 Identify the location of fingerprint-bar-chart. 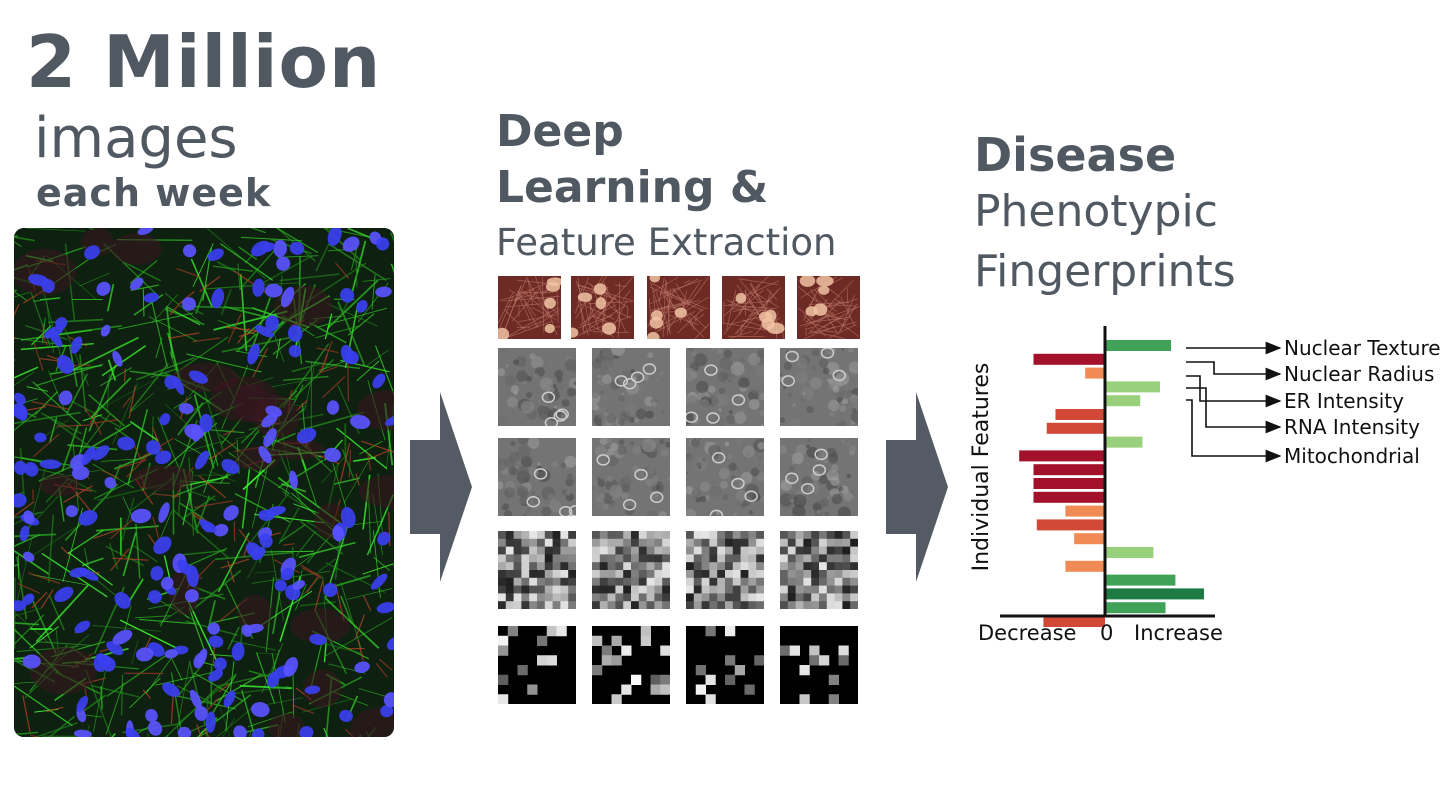
(1141, 476).